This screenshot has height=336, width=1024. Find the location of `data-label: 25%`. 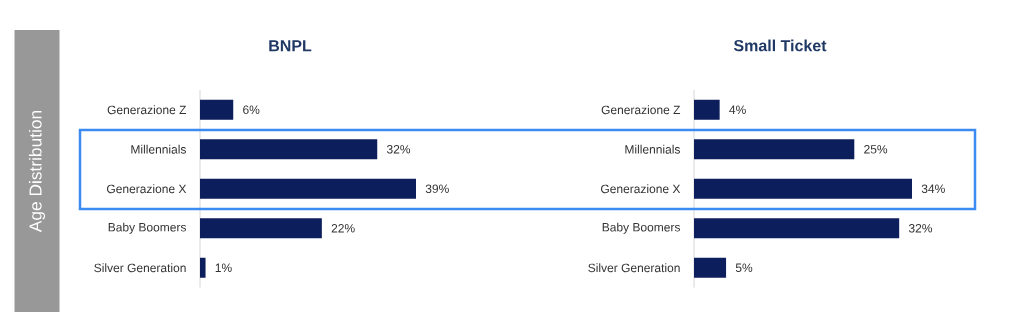

data-label: 25% is located at coordinates (876, 149).